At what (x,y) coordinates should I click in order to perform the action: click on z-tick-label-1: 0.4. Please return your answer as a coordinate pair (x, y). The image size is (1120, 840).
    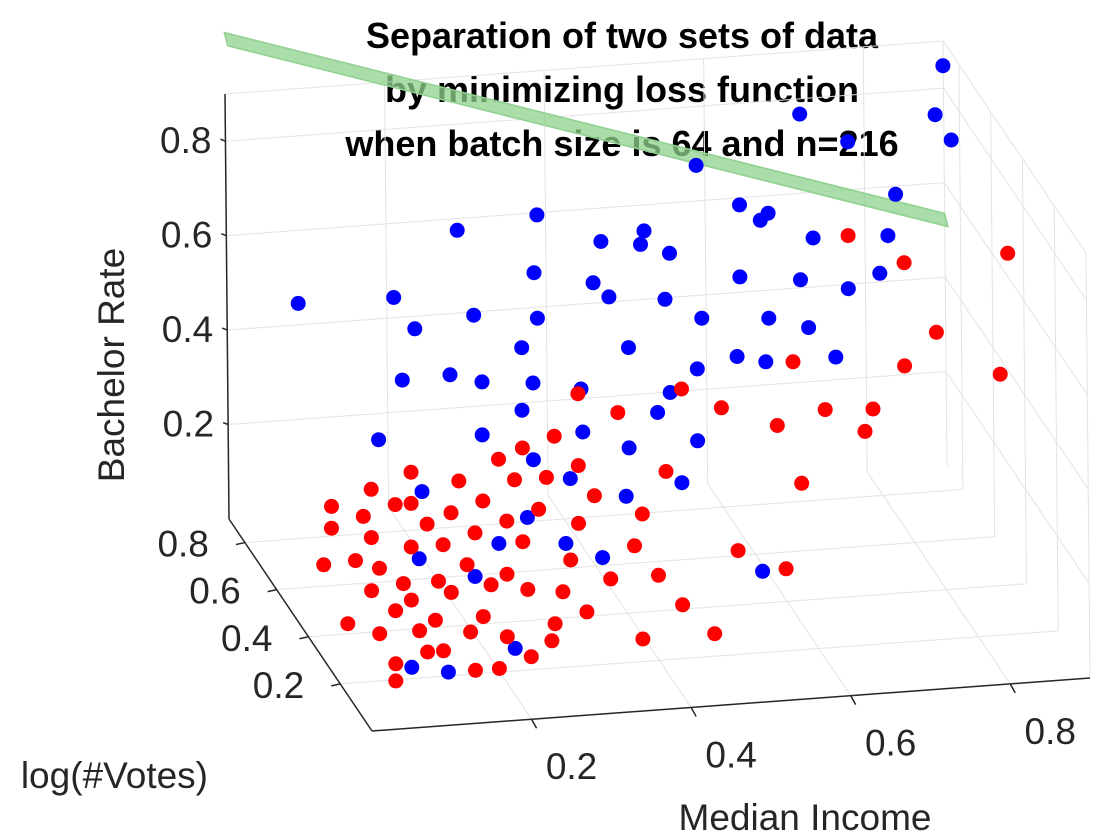
    Looking at the image, I should click on (187, 329).